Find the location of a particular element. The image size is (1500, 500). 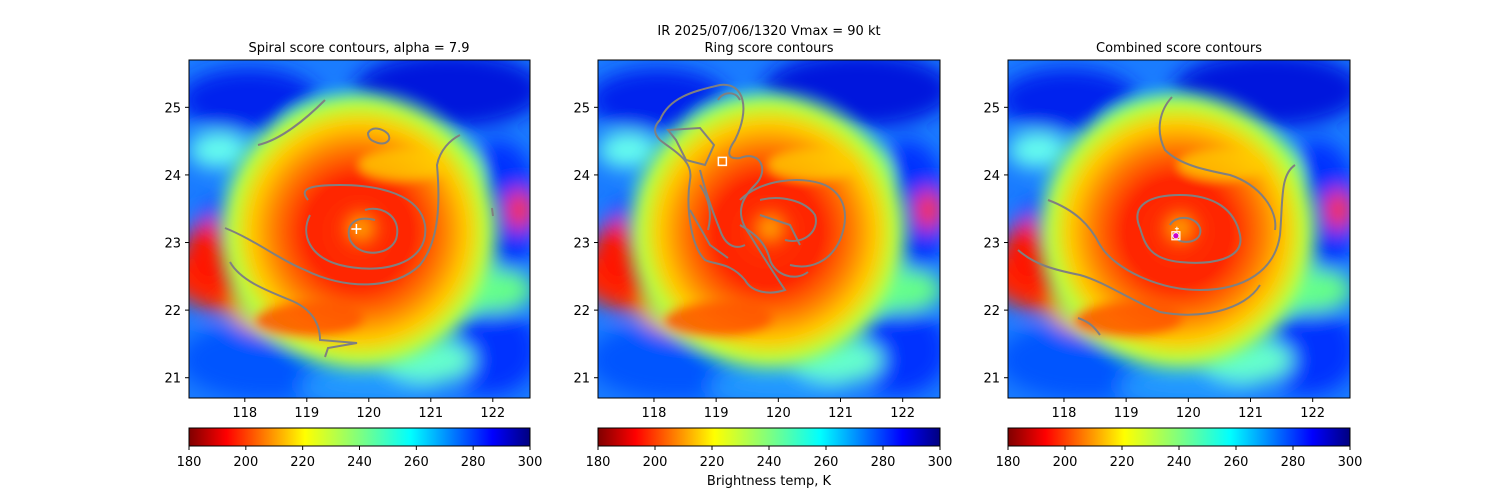

center-dot-icon is located at coordinates (1176, 236).